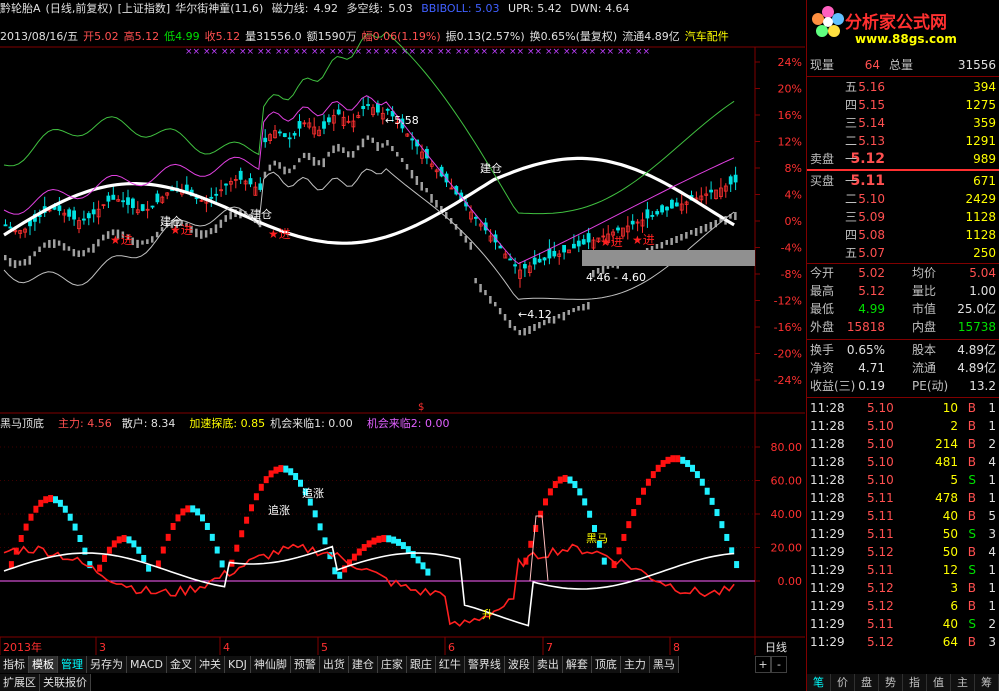 The width and height of the screenshot is (999, 691). Describe the element at coordinates (101, 36) in the screenshot. I see `info-open: 开5.02` at that location.